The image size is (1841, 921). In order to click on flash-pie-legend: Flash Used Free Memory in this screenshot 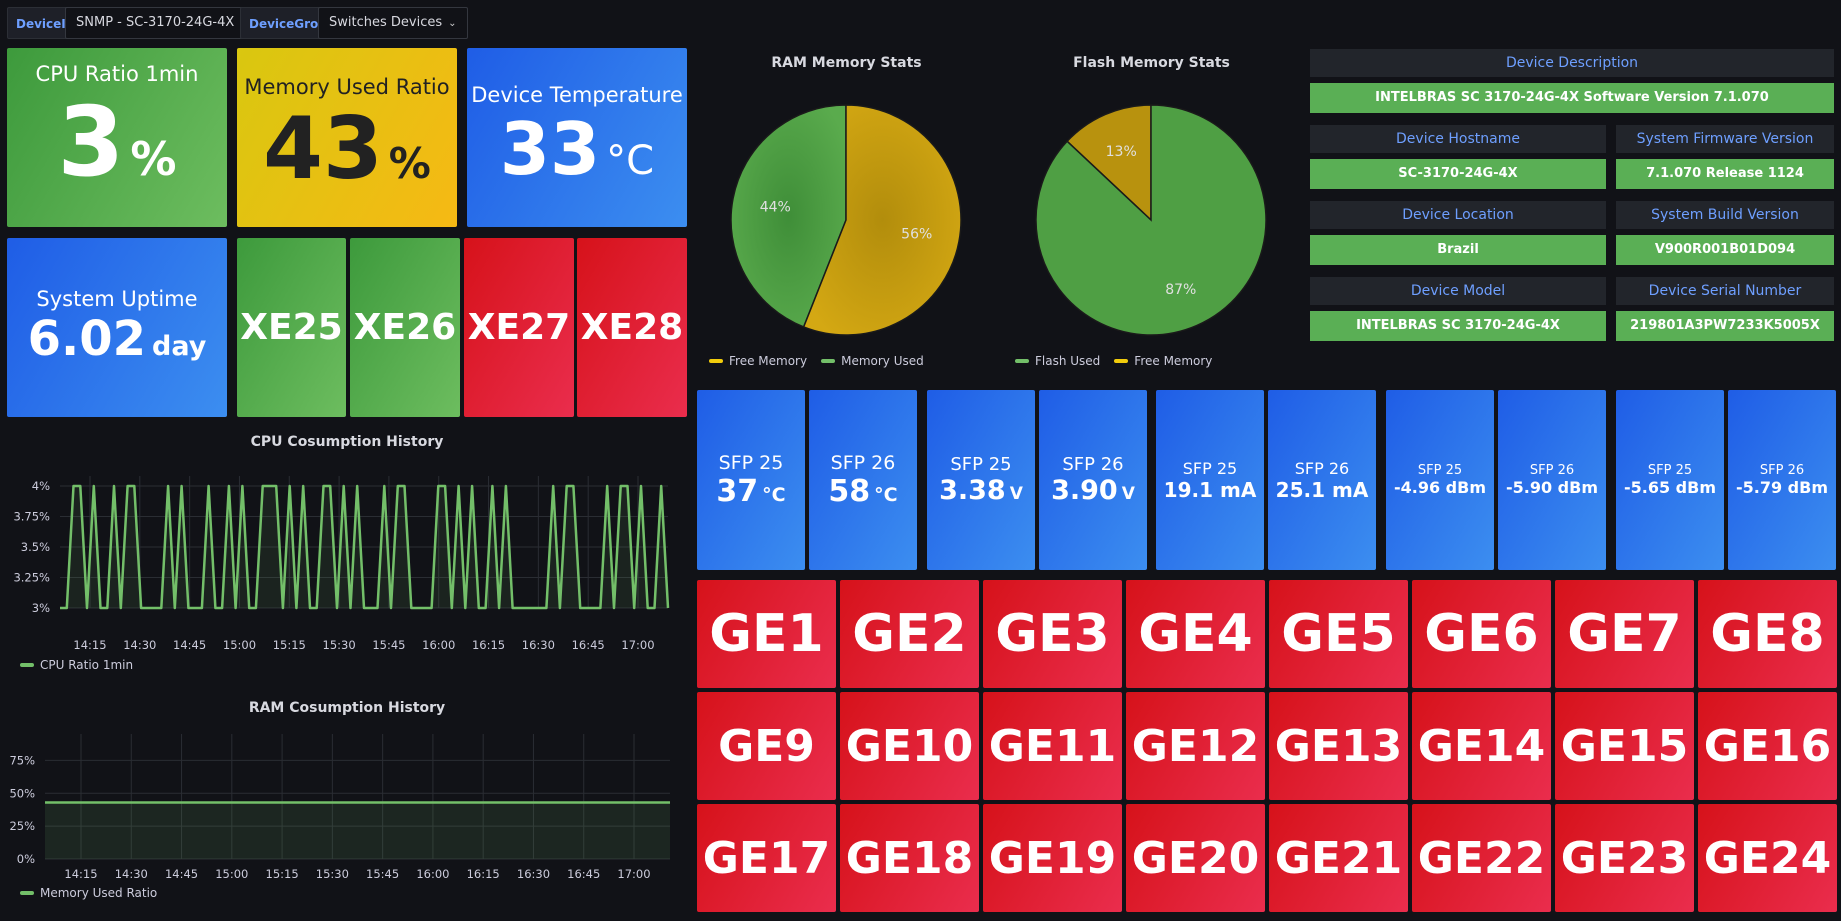, I will do `click(1113, 361)`.